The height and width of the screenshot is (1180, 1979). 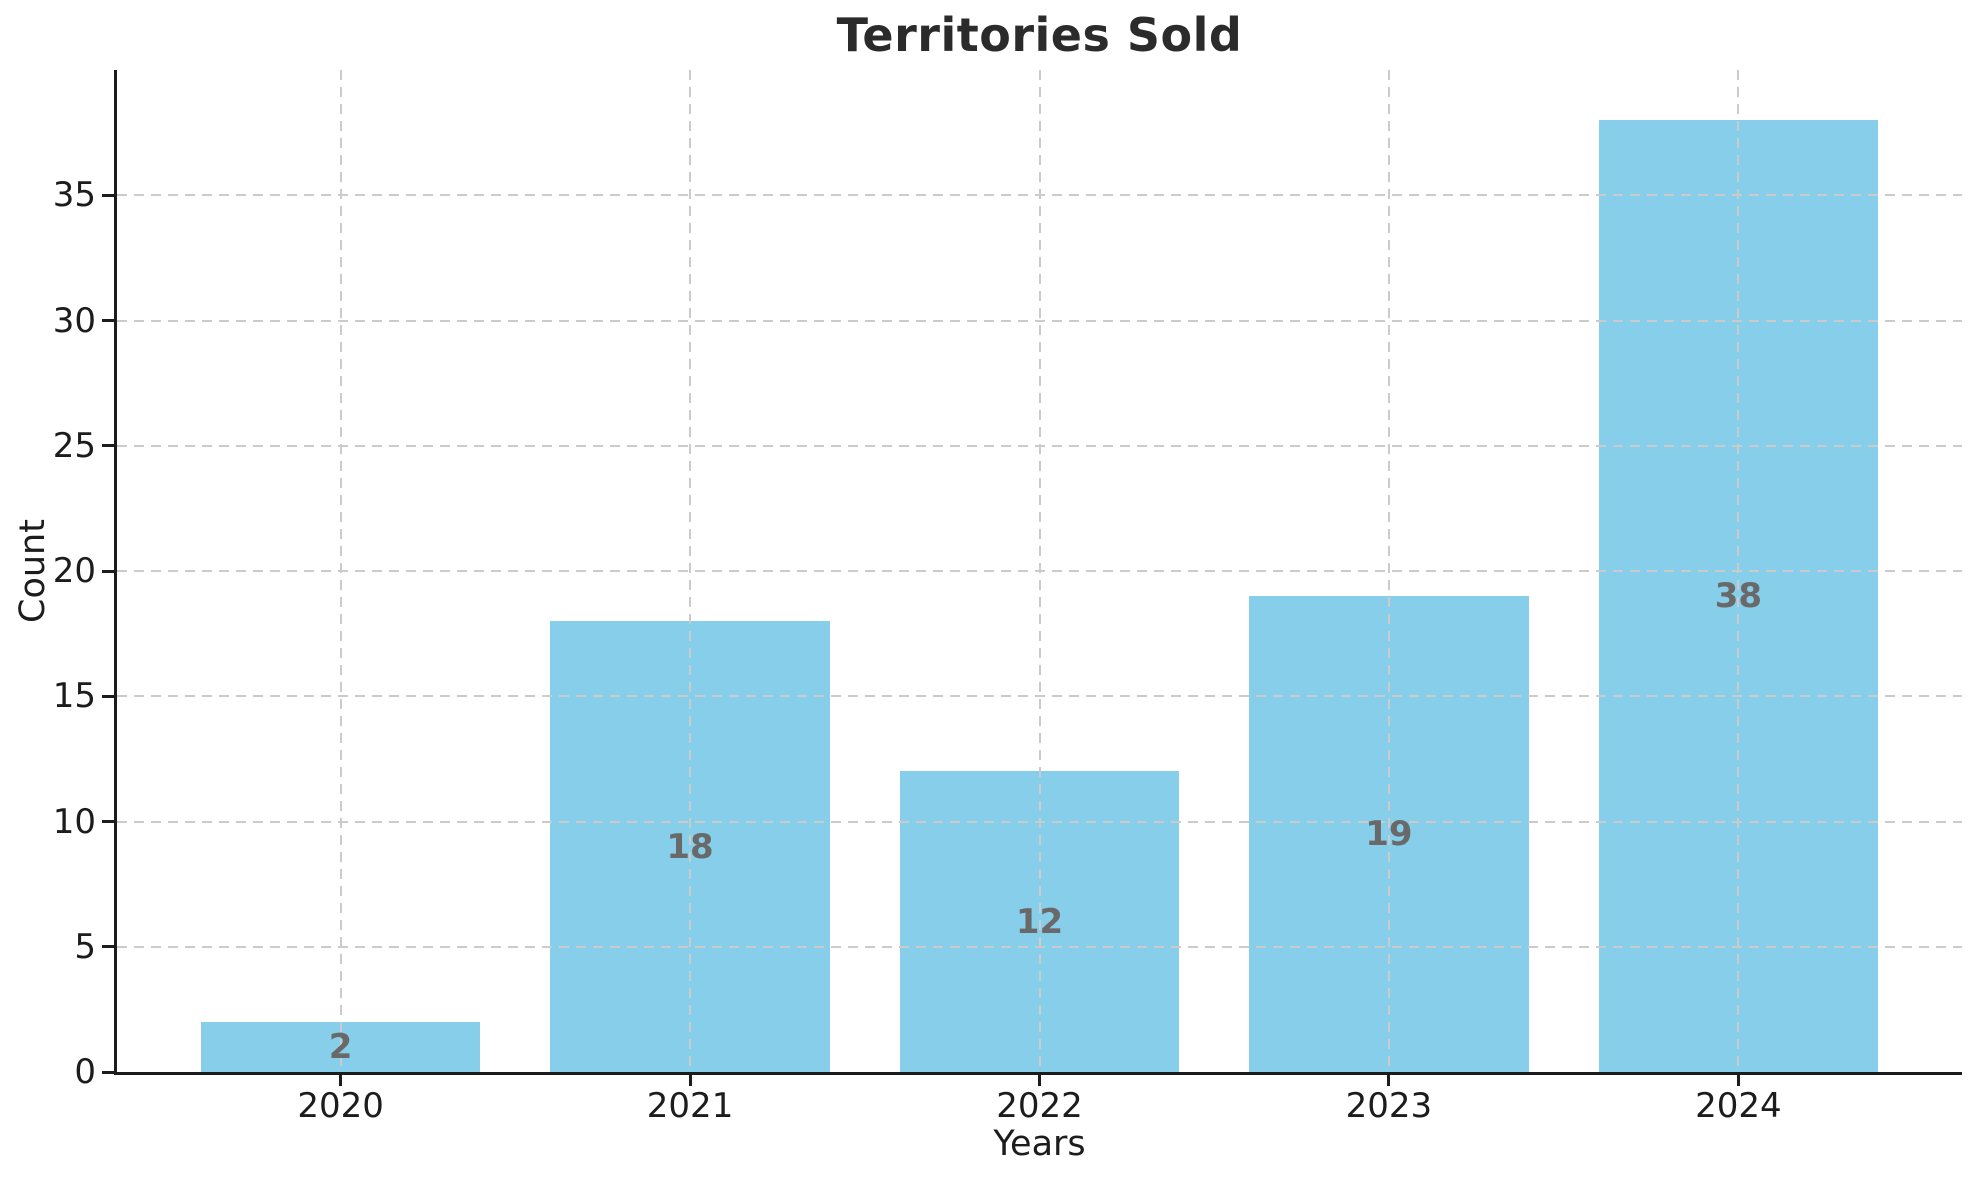 What do you see at coordinates (1039, 35) in the screenshot?
I see `chart-title: Territories Sold` at bounding box center [1039, 35].